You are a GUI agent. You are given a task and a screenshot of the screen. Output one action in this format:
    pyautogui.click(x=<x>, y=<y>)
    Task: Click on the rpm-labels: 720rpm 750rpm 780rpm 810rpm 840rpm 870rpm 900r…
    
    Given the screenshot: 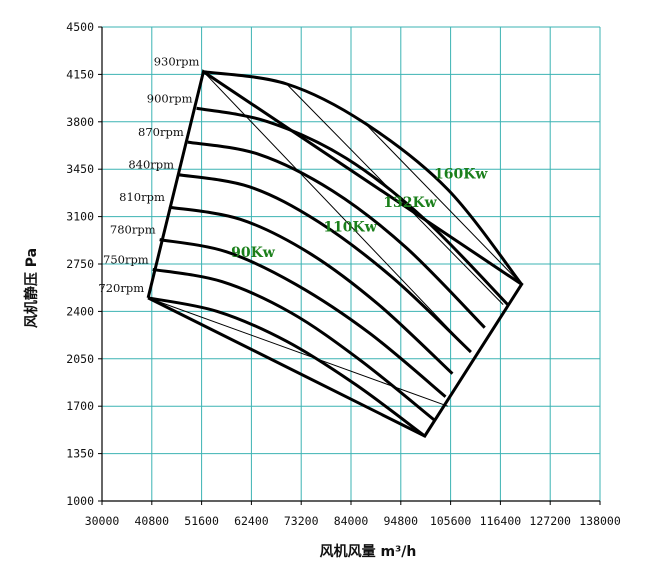 What is the action you would take?
    pyautogui.click(x=148, y=175)
    